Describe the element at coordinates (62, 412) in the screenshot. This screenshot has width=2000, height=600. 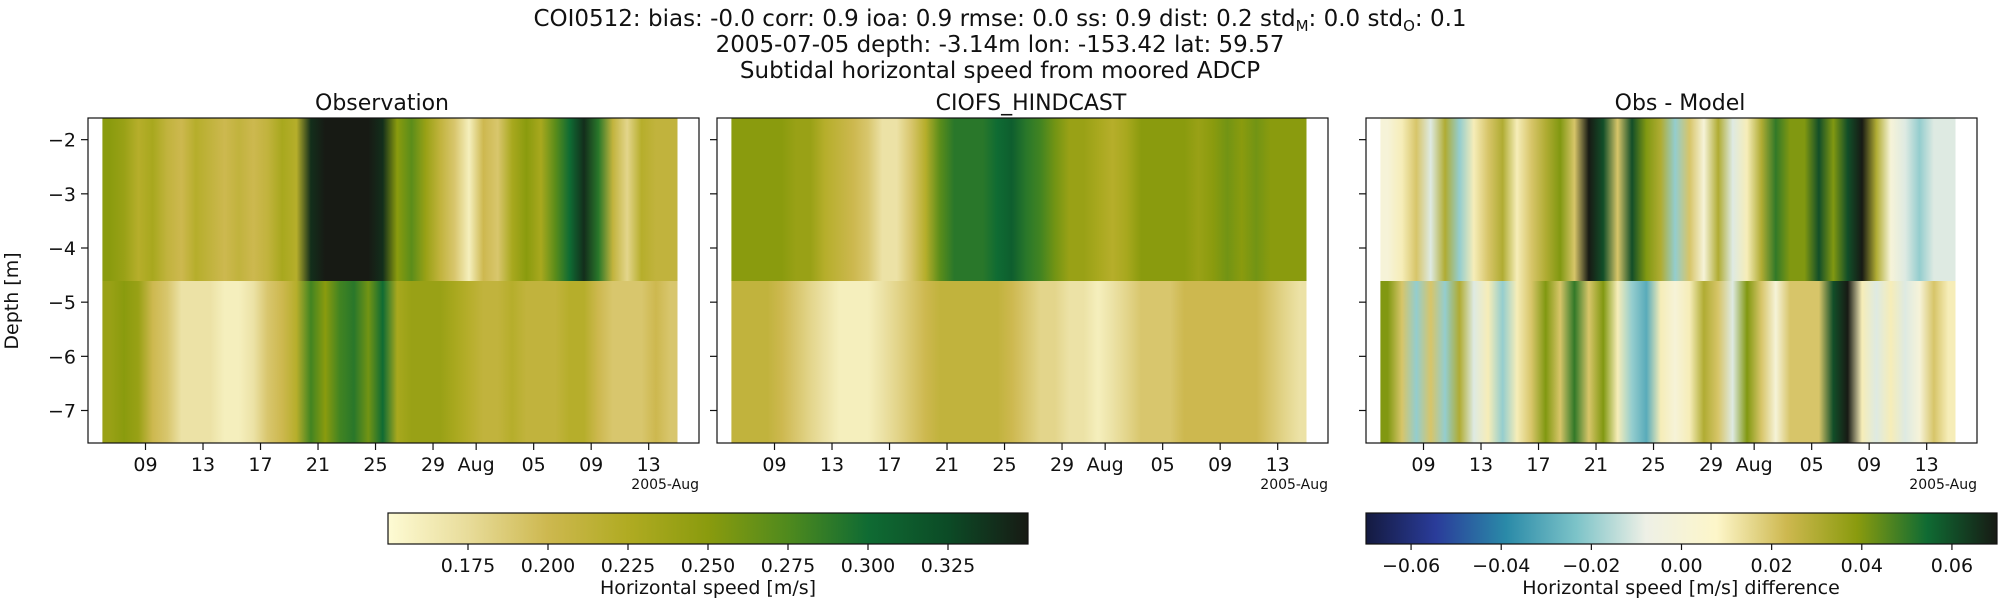
I see `y-tick-label: −7` at that location.